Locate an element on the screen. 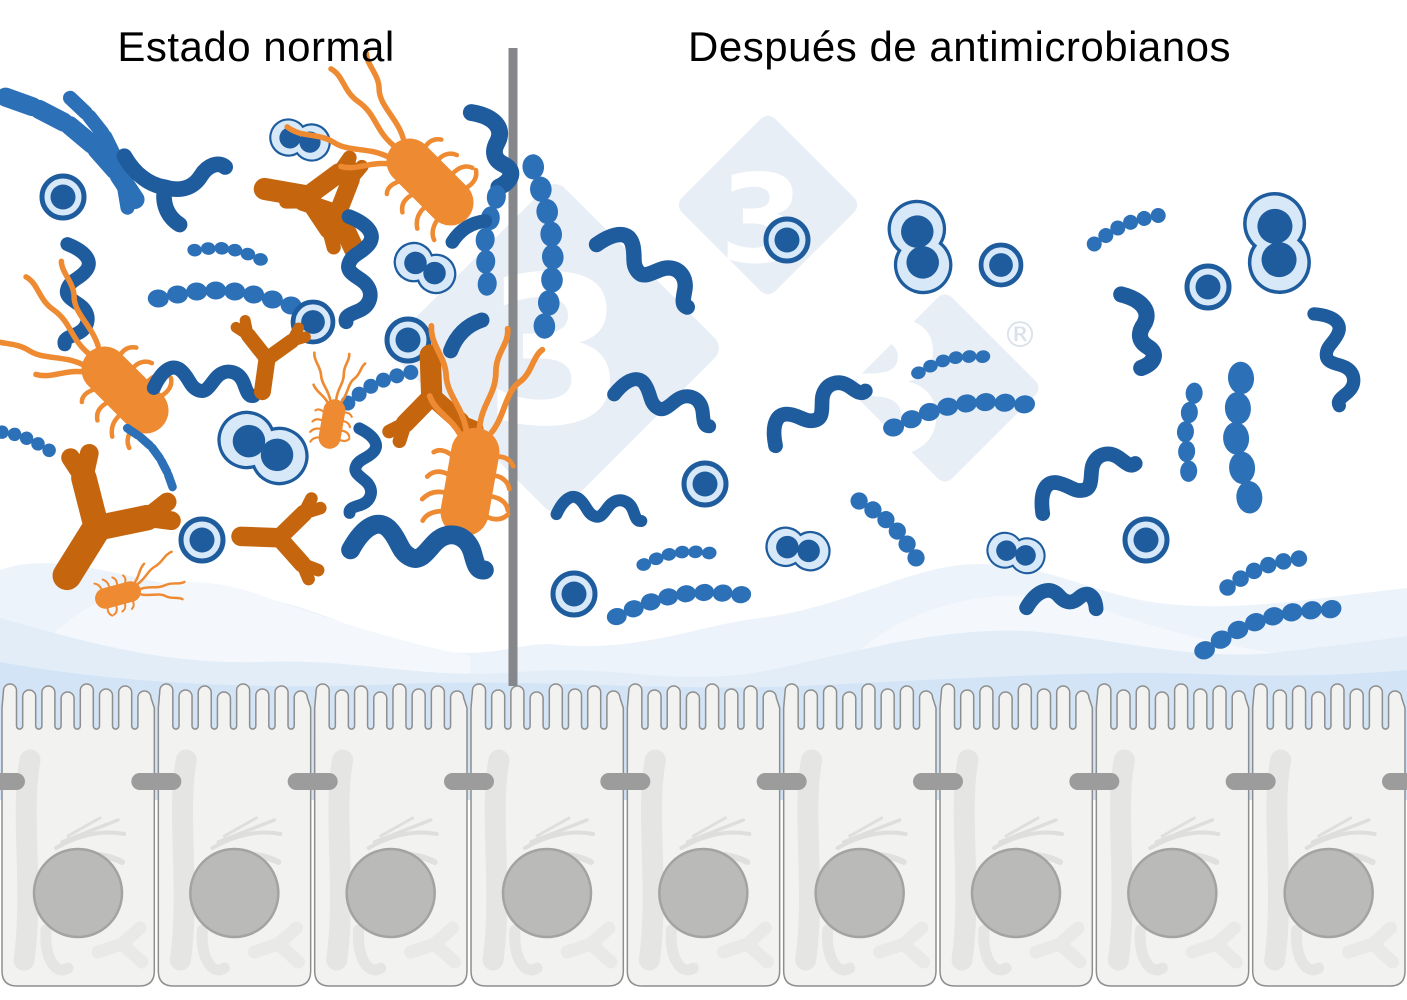 The image size is (1407, 1000). right-panel-title: Después de antimicrobianos is located at coordinates (959, 46).